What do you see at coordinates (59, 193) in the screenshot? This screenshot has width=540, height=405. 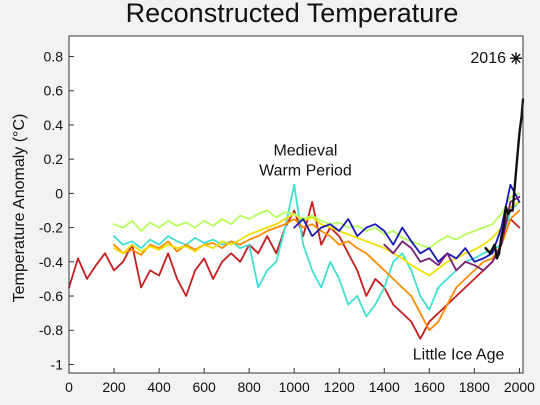 I see `y-tick-label: 0` at bounding box center [59, 193].